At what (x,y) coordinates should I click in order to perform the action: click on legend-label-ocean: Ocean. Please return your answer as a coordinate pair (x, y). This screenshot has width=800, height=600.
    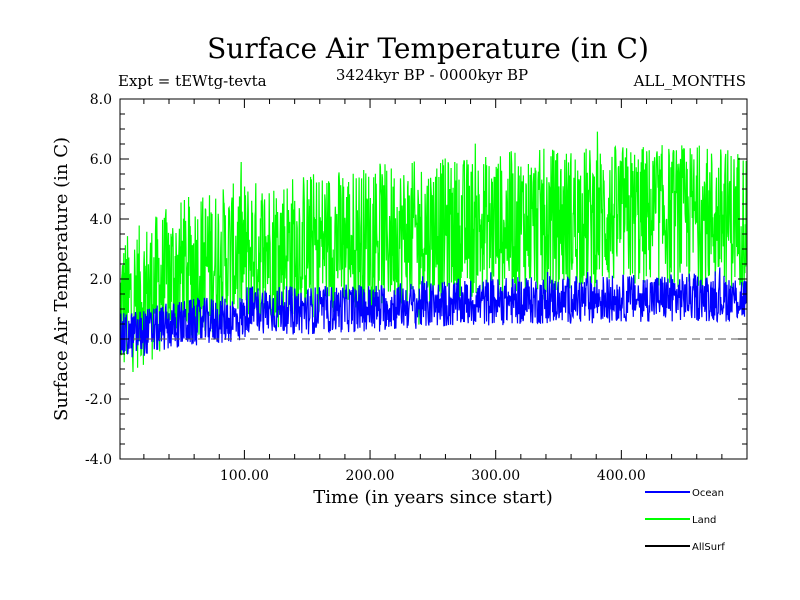
    Looking at the image, I should click on (708, 493).